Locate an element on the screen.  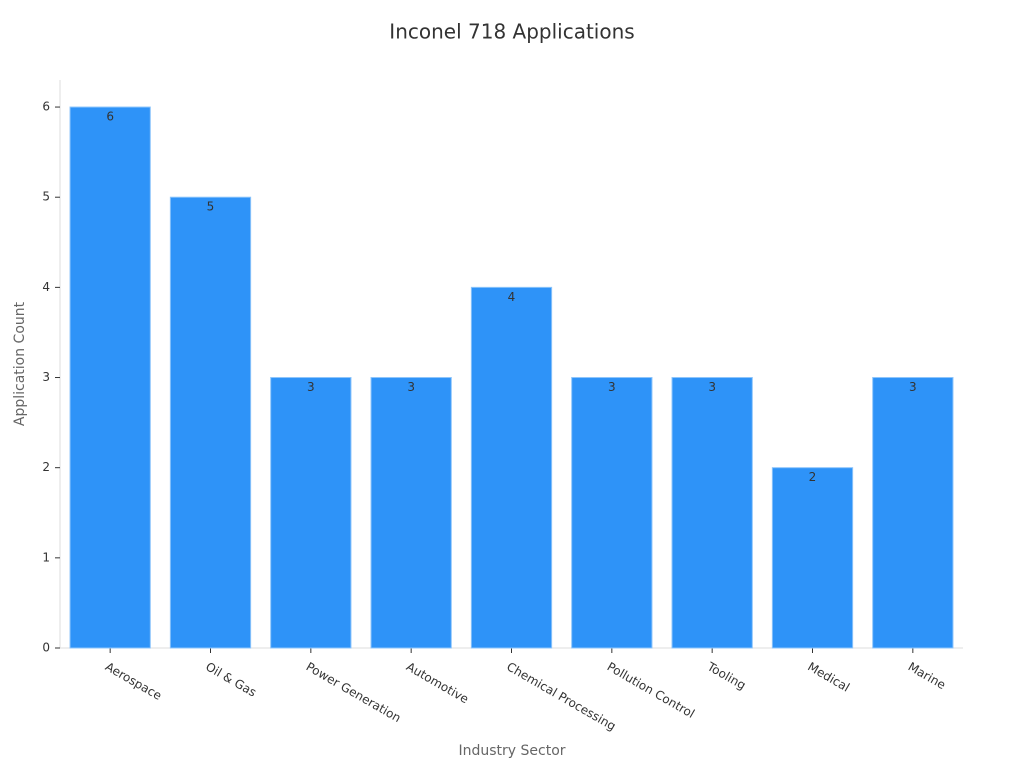
y-tick-label: 6 is located at coordinates (46, 107).